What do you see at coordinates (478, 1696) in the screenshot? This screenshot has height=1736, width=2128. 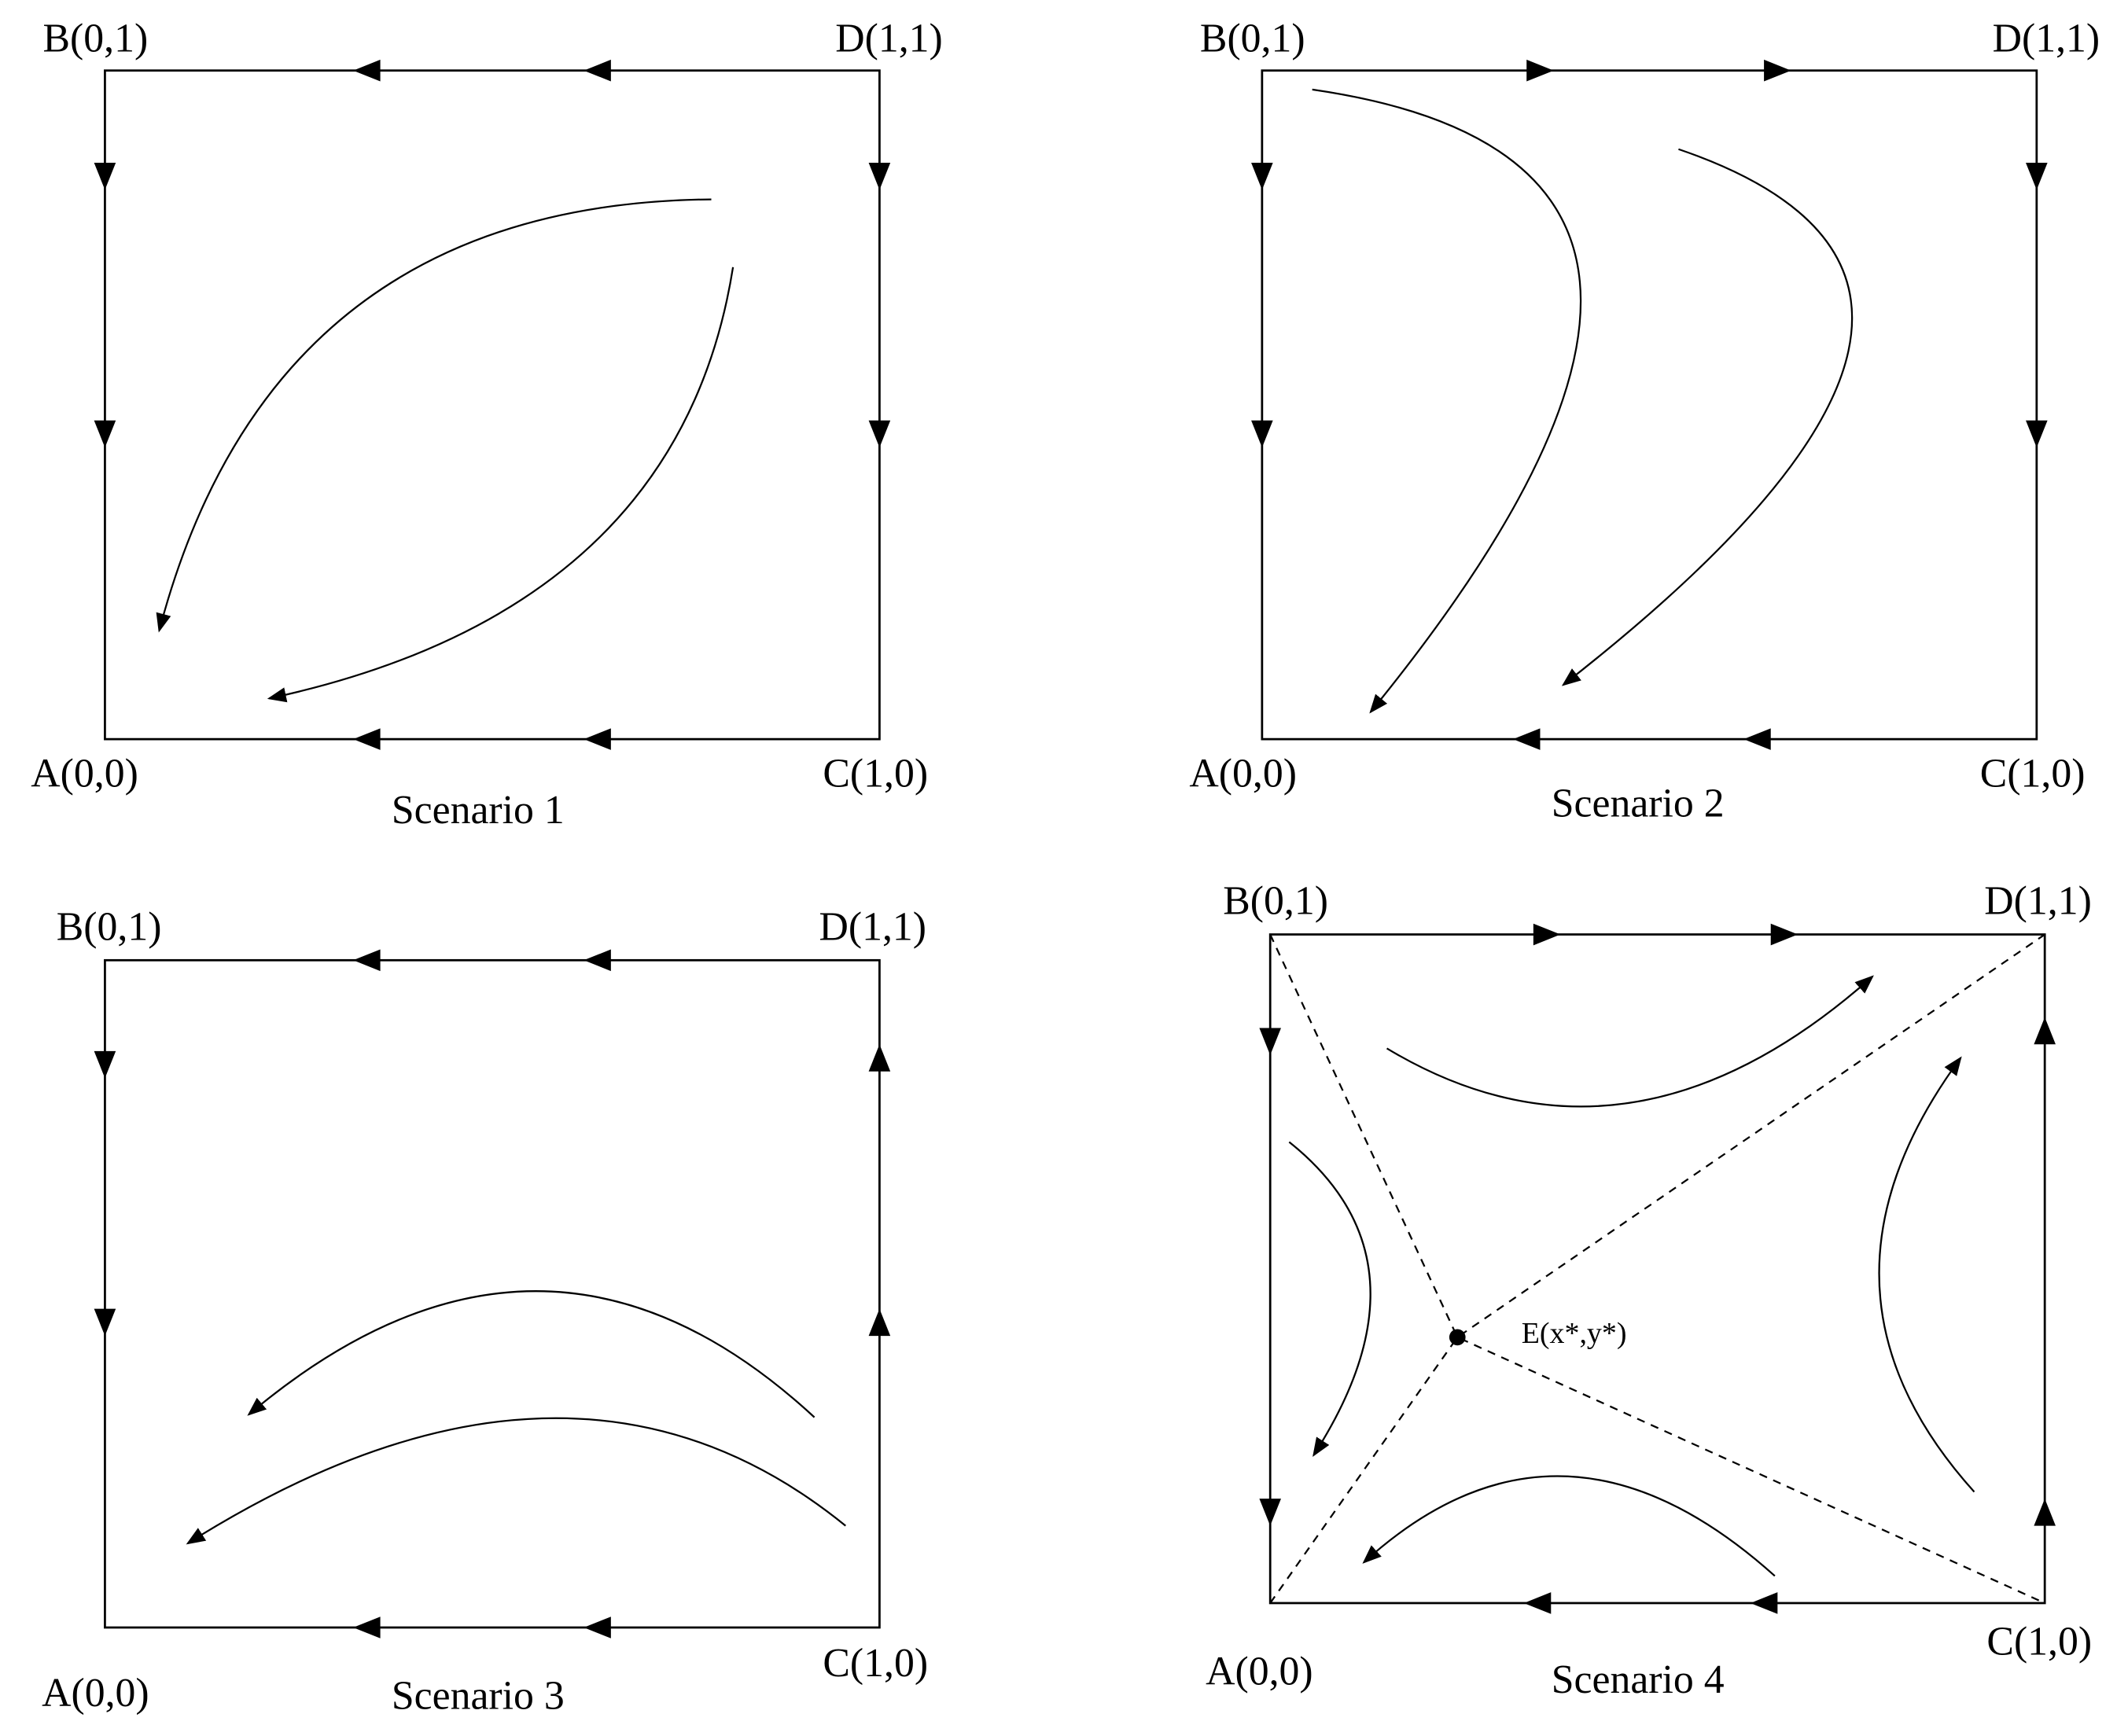 I see `caption: Scenario 3` at bounding box center [478, 1696].